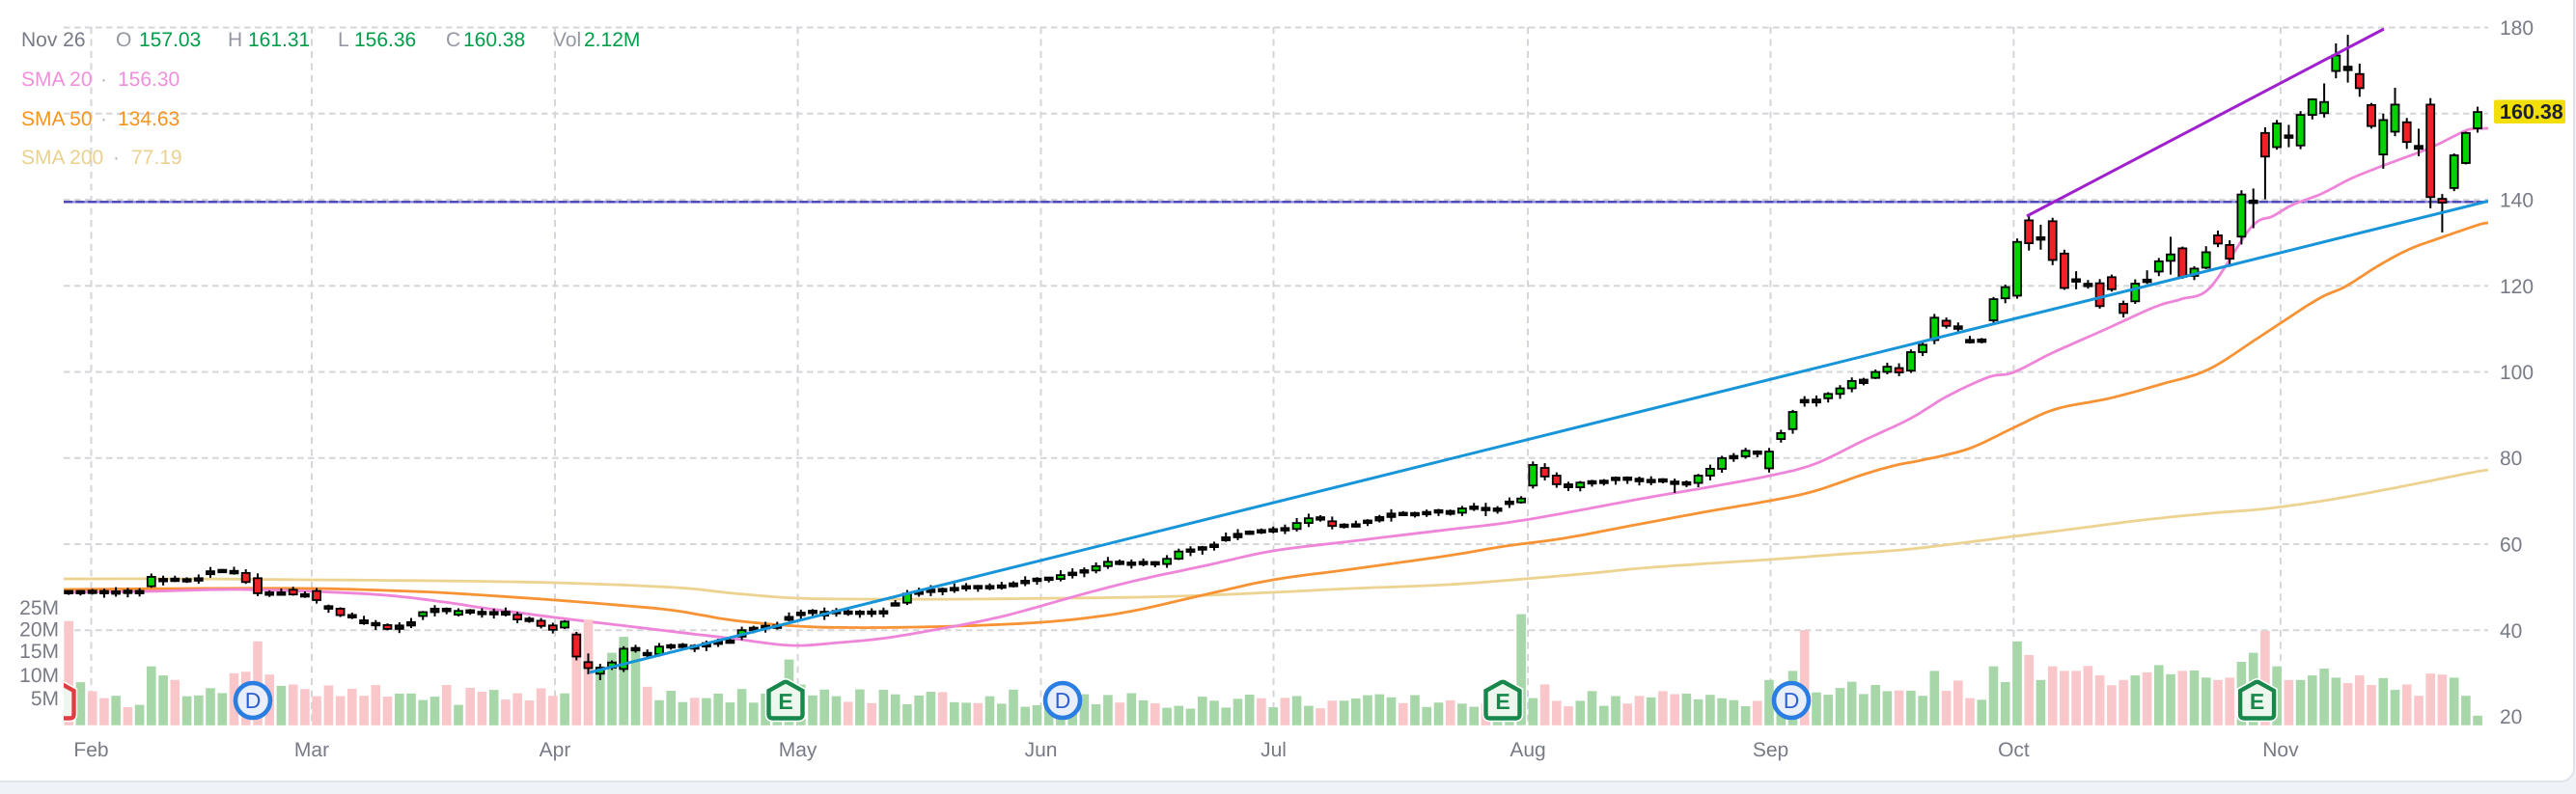 The width and height of the screenshot is (2576, 794). What do you see at coordinates (385, 40) in the screenshot?
I see `svg-text: 156.36` at bounding box center [385, 40].